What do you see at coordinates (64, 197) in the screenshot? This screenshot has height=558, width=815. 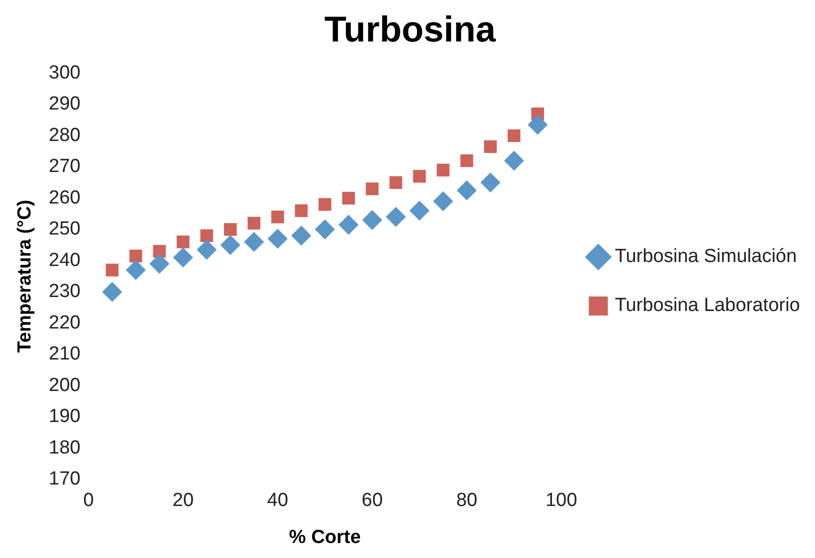 I see `y-tick-label: 260` at bounding box center [64, 197].